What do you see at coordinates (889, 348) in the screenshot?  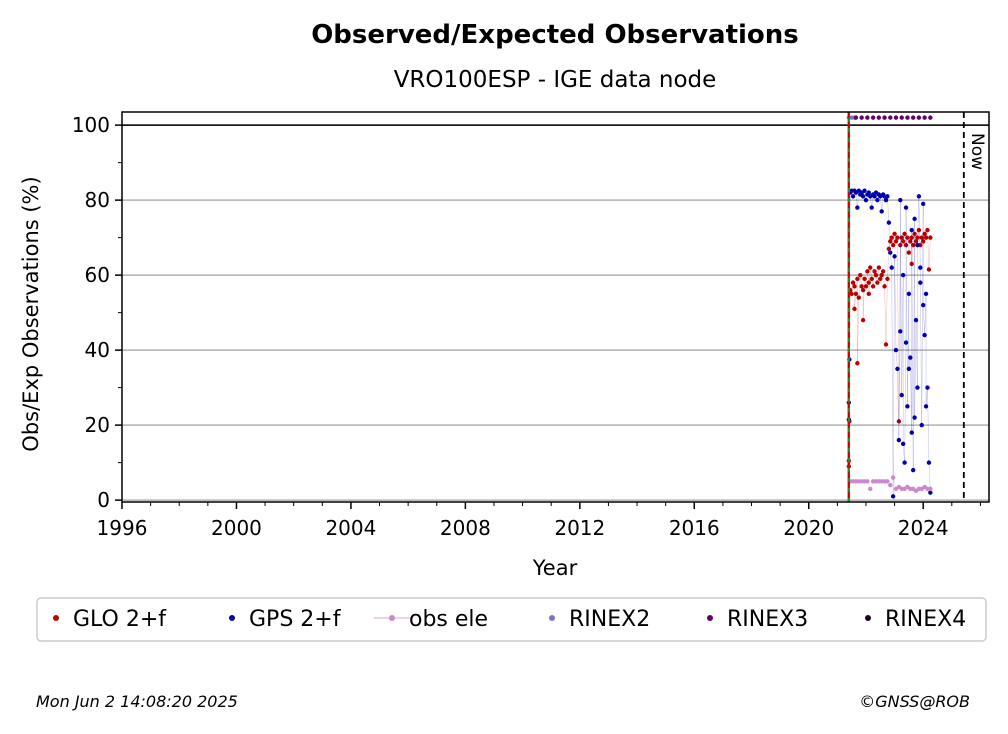 I see `series-line` at bounding box center [889, 348].